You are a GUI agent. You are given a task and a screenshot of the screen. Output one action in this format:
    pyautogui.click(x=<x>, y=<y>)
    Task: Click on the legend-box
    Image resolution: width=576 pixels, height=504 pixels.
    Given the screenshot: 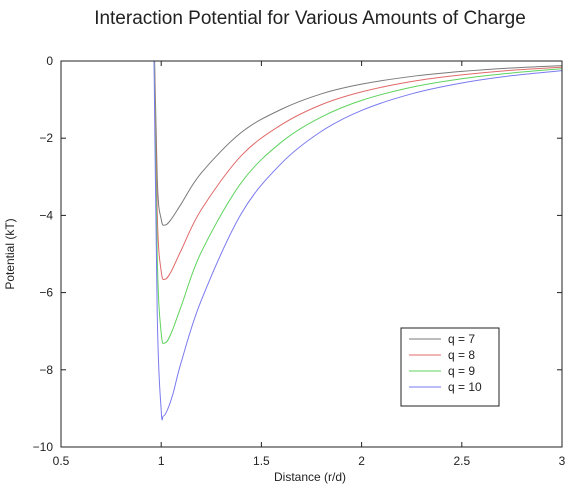 What is the action you would take?
    pyautogui.click(x=450, y=367)
    